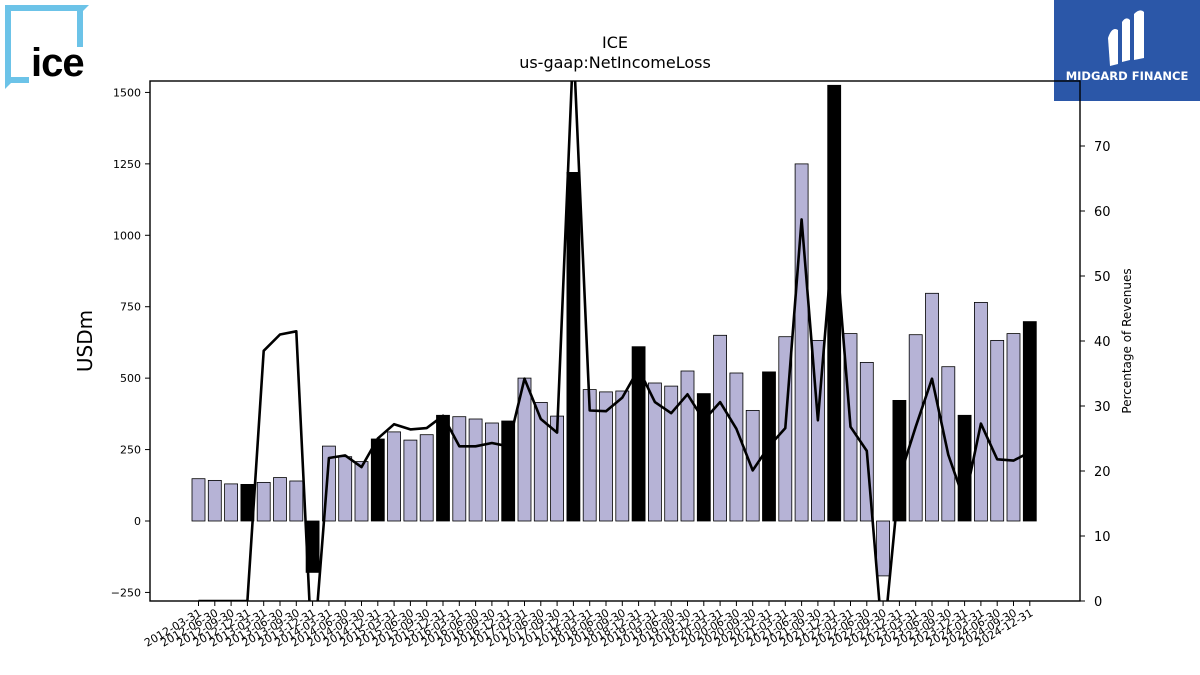 The height and width of the screenshot is (675, 1200). Describe the element at coordinates (1102, 277) in the screenshot. I see `y2-tick-label: 50` at that location.